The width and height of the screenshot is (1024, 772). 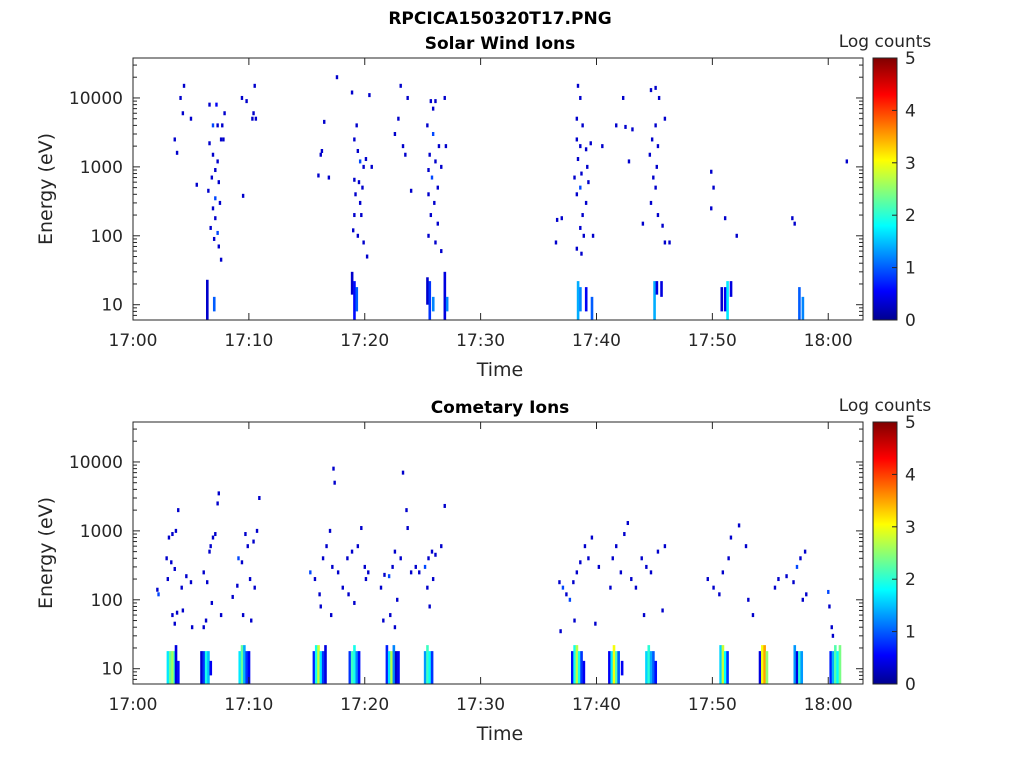 I want to click on panel-title: Cometary Ions, so click(x=500, y=408).